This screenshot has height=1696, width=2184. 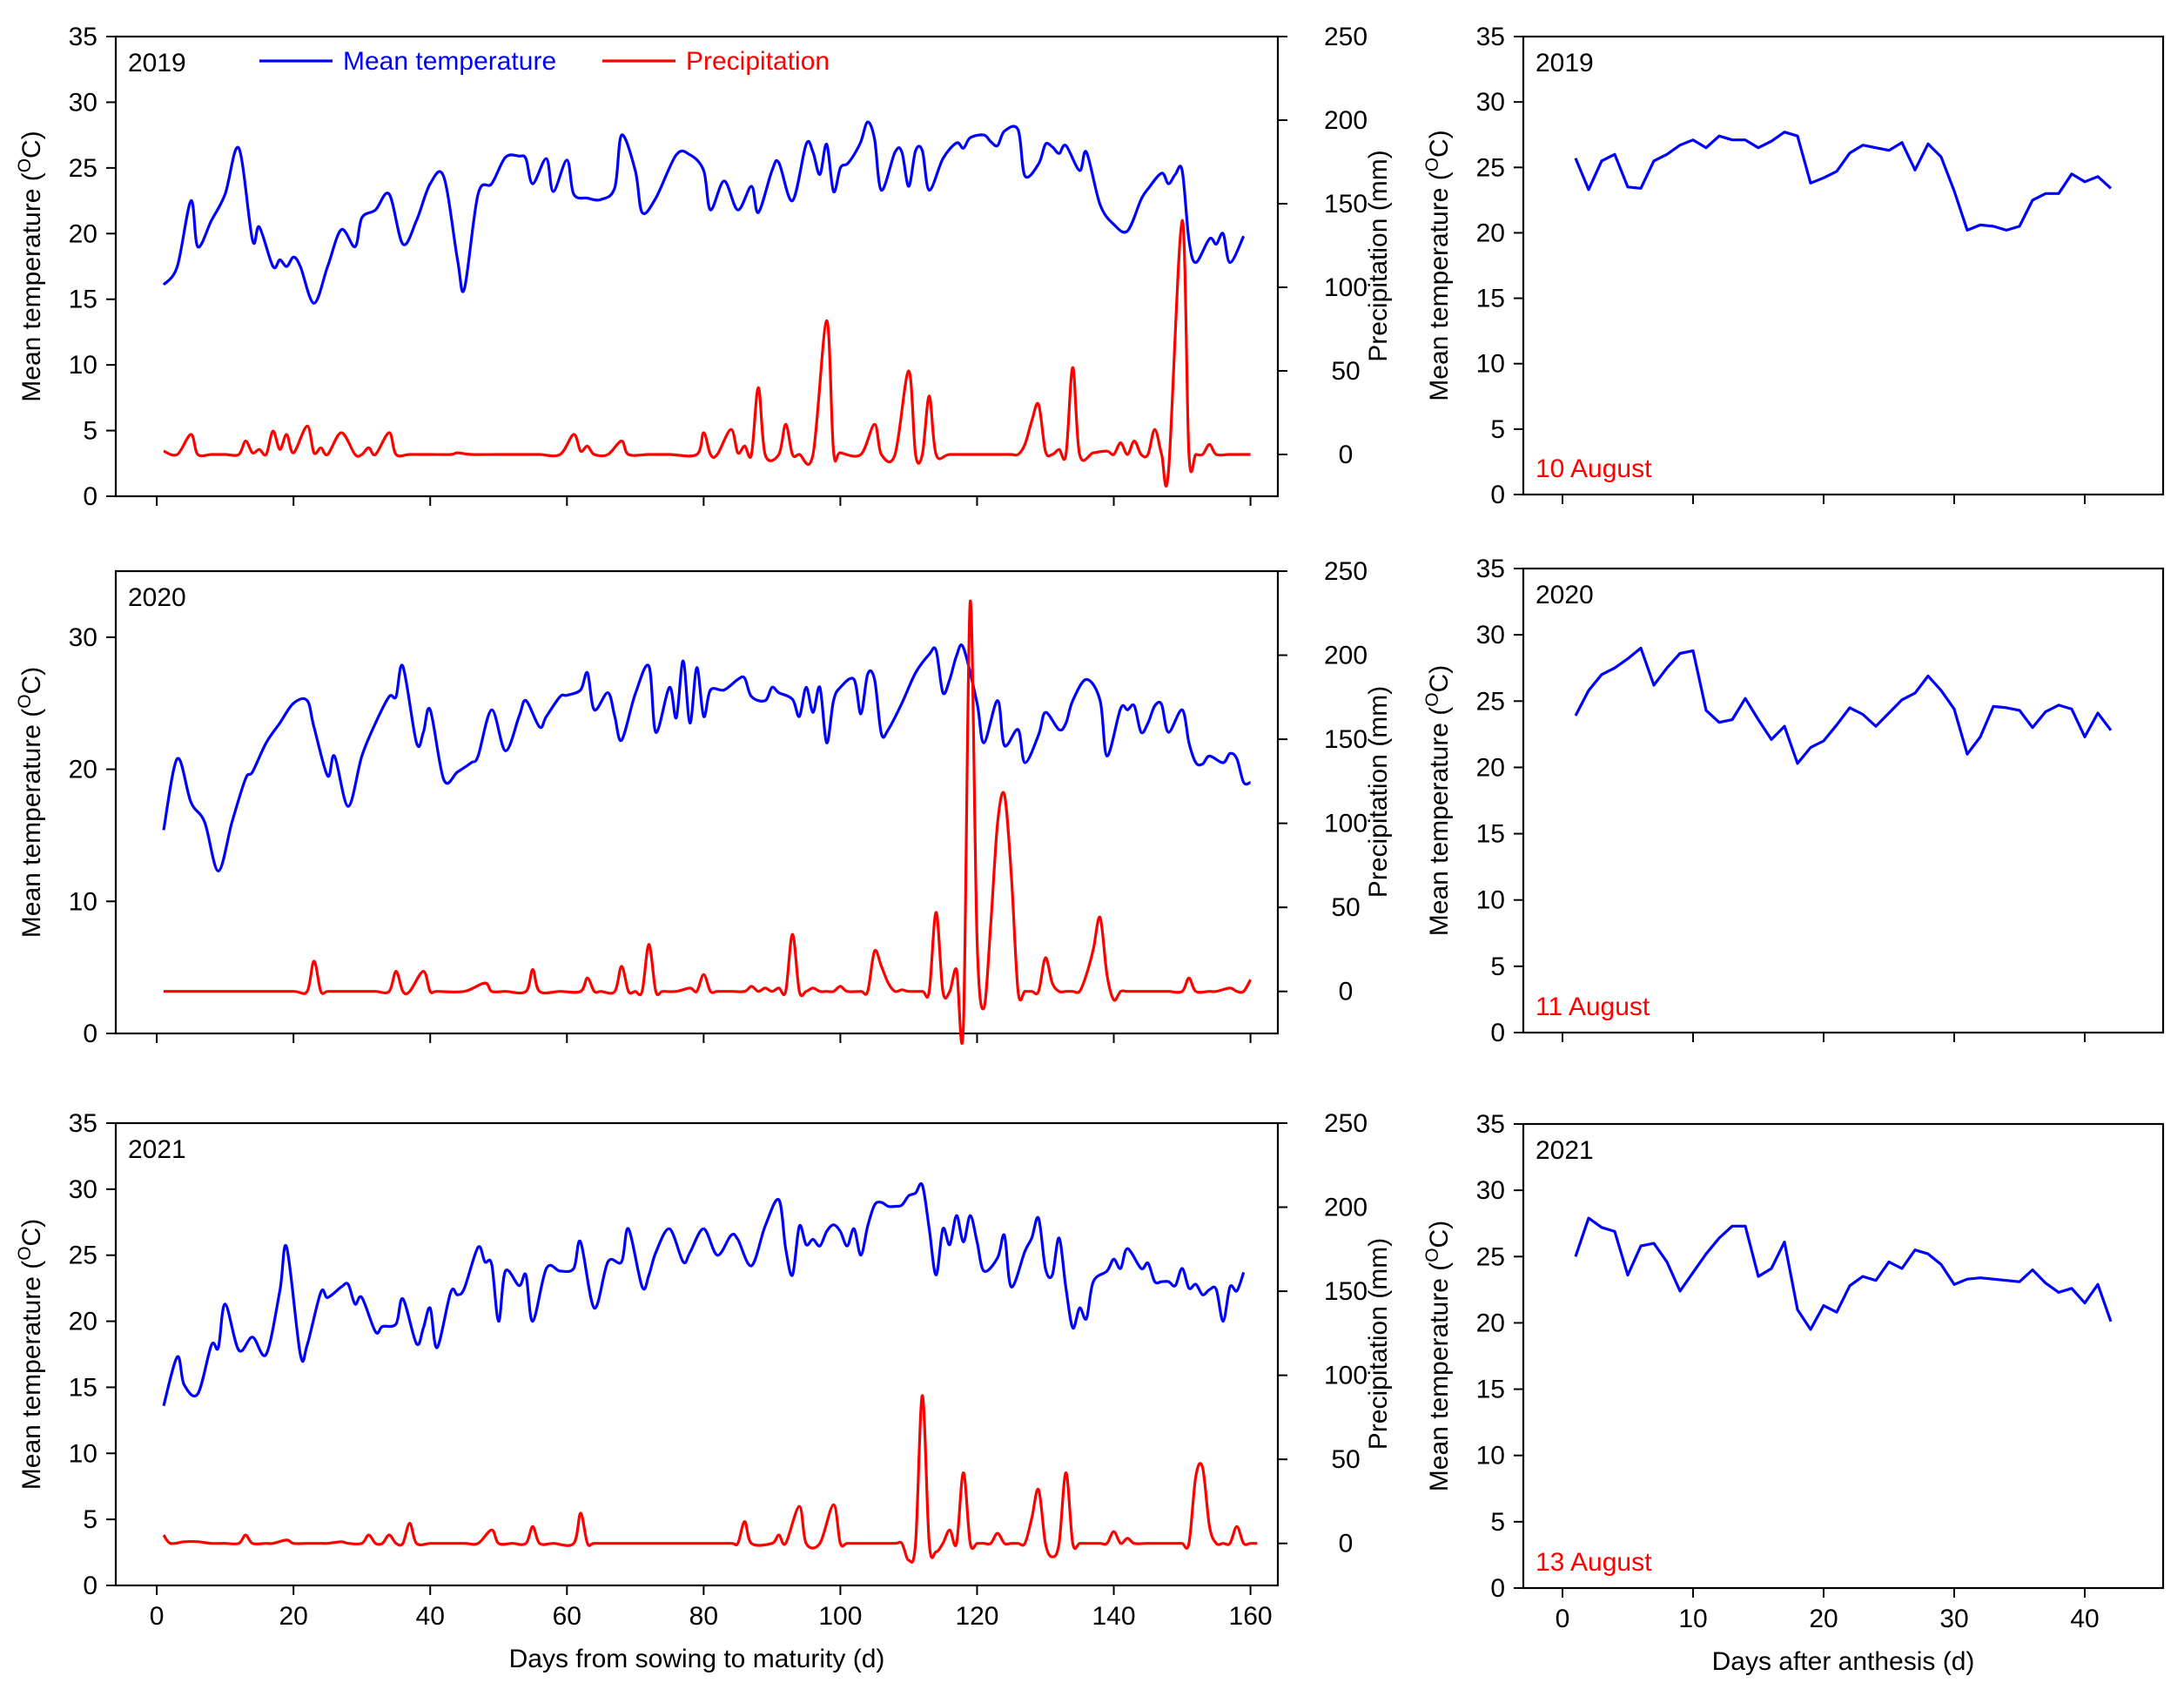 I want to click on x-tick-label: 140, so click(x=1113, y=1616).